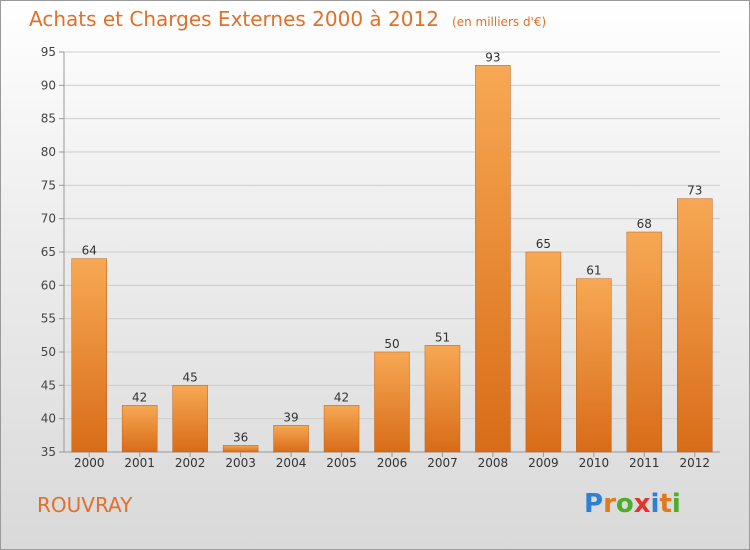 This screenshot has height=550, width=750. Describe the element at coordinates (543, 244) in the screenshot. I see `bar-value-label: 65` at that location.